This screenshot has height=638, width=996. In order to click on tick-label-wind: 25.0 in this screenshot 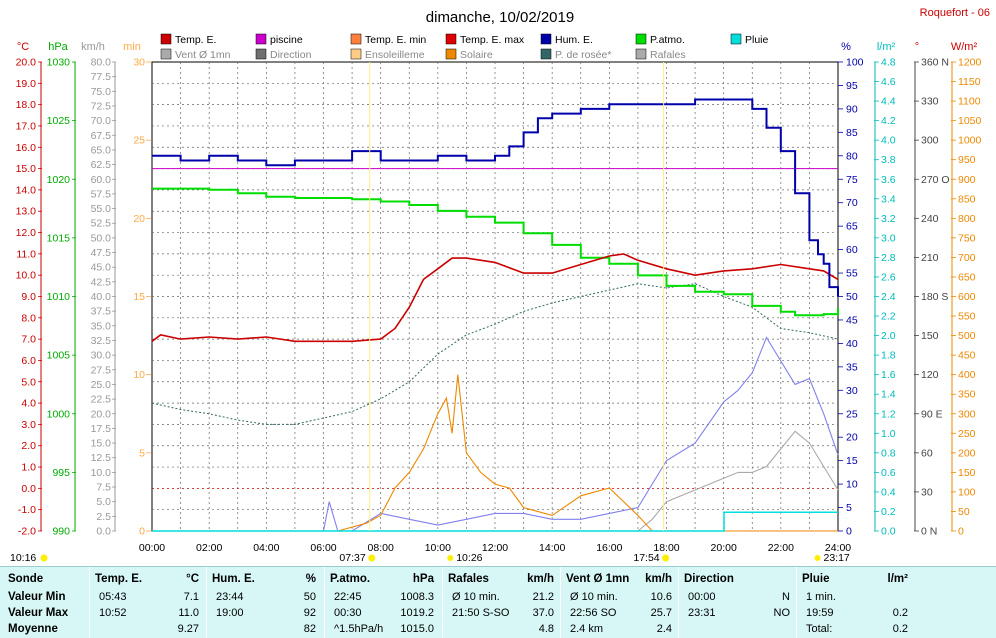, I will do `click(101, 385)`.